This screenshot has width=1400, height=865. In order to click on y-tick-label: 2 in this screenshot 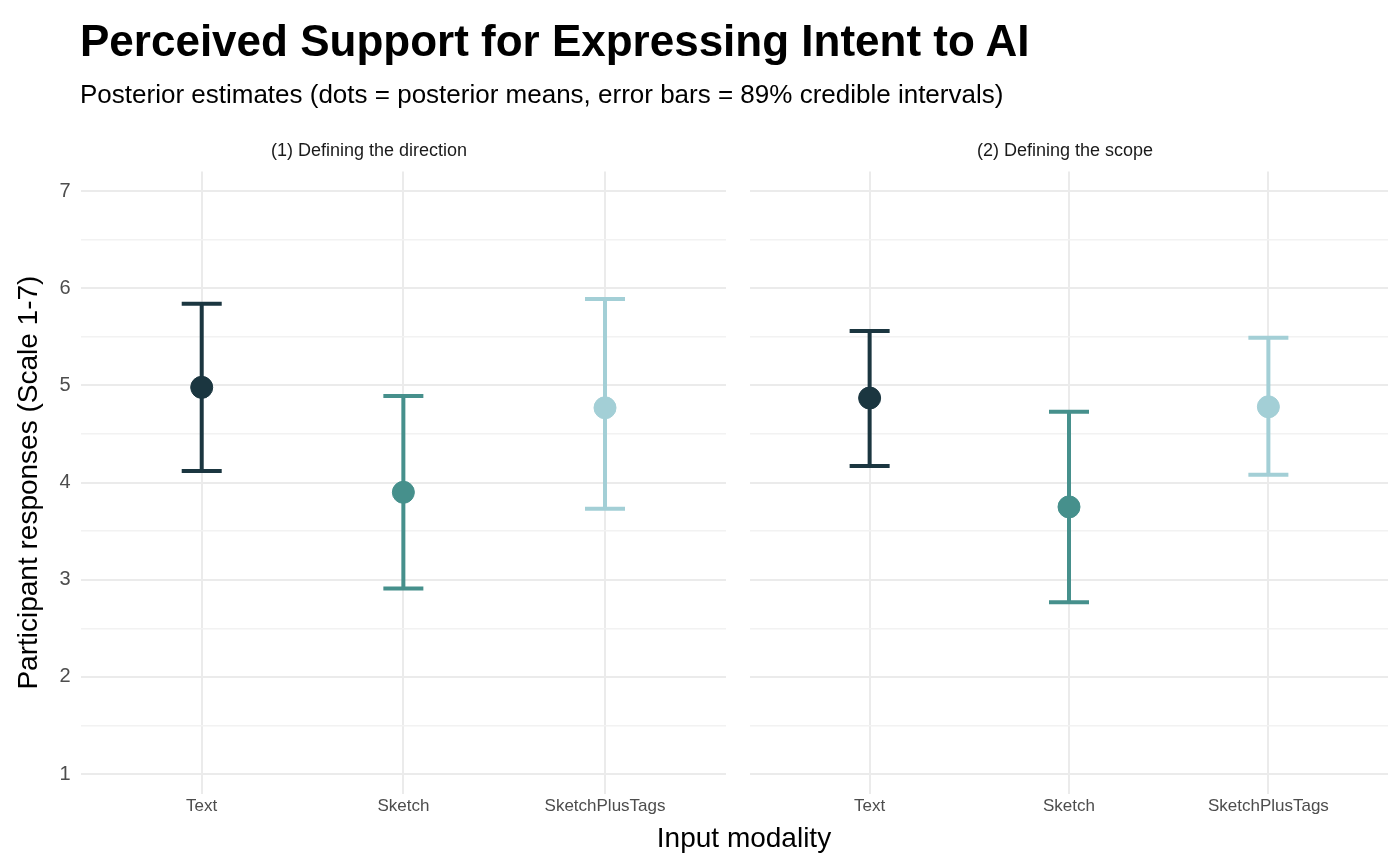, I will do `click(65, 675)`.